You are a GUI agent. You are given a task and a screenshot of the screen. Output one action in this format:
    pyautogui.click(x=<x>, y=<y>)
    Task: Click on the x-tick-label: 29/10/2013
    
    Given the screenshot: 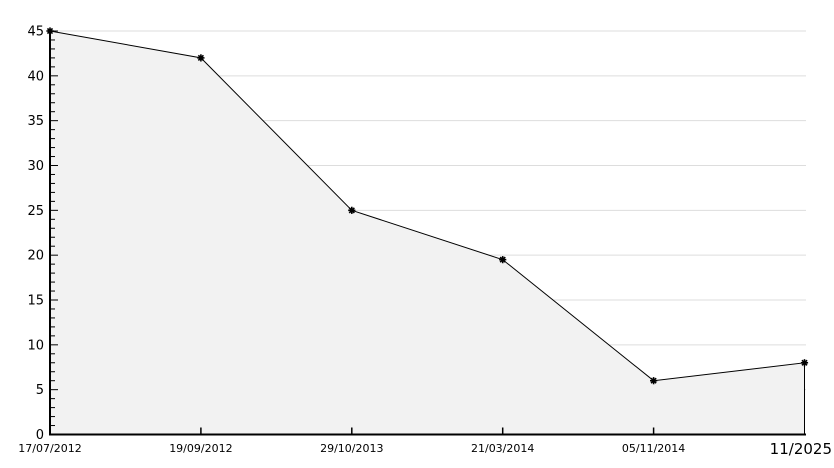 What is the action you would take?
    pyautogui.click(x=351, y=448)
    